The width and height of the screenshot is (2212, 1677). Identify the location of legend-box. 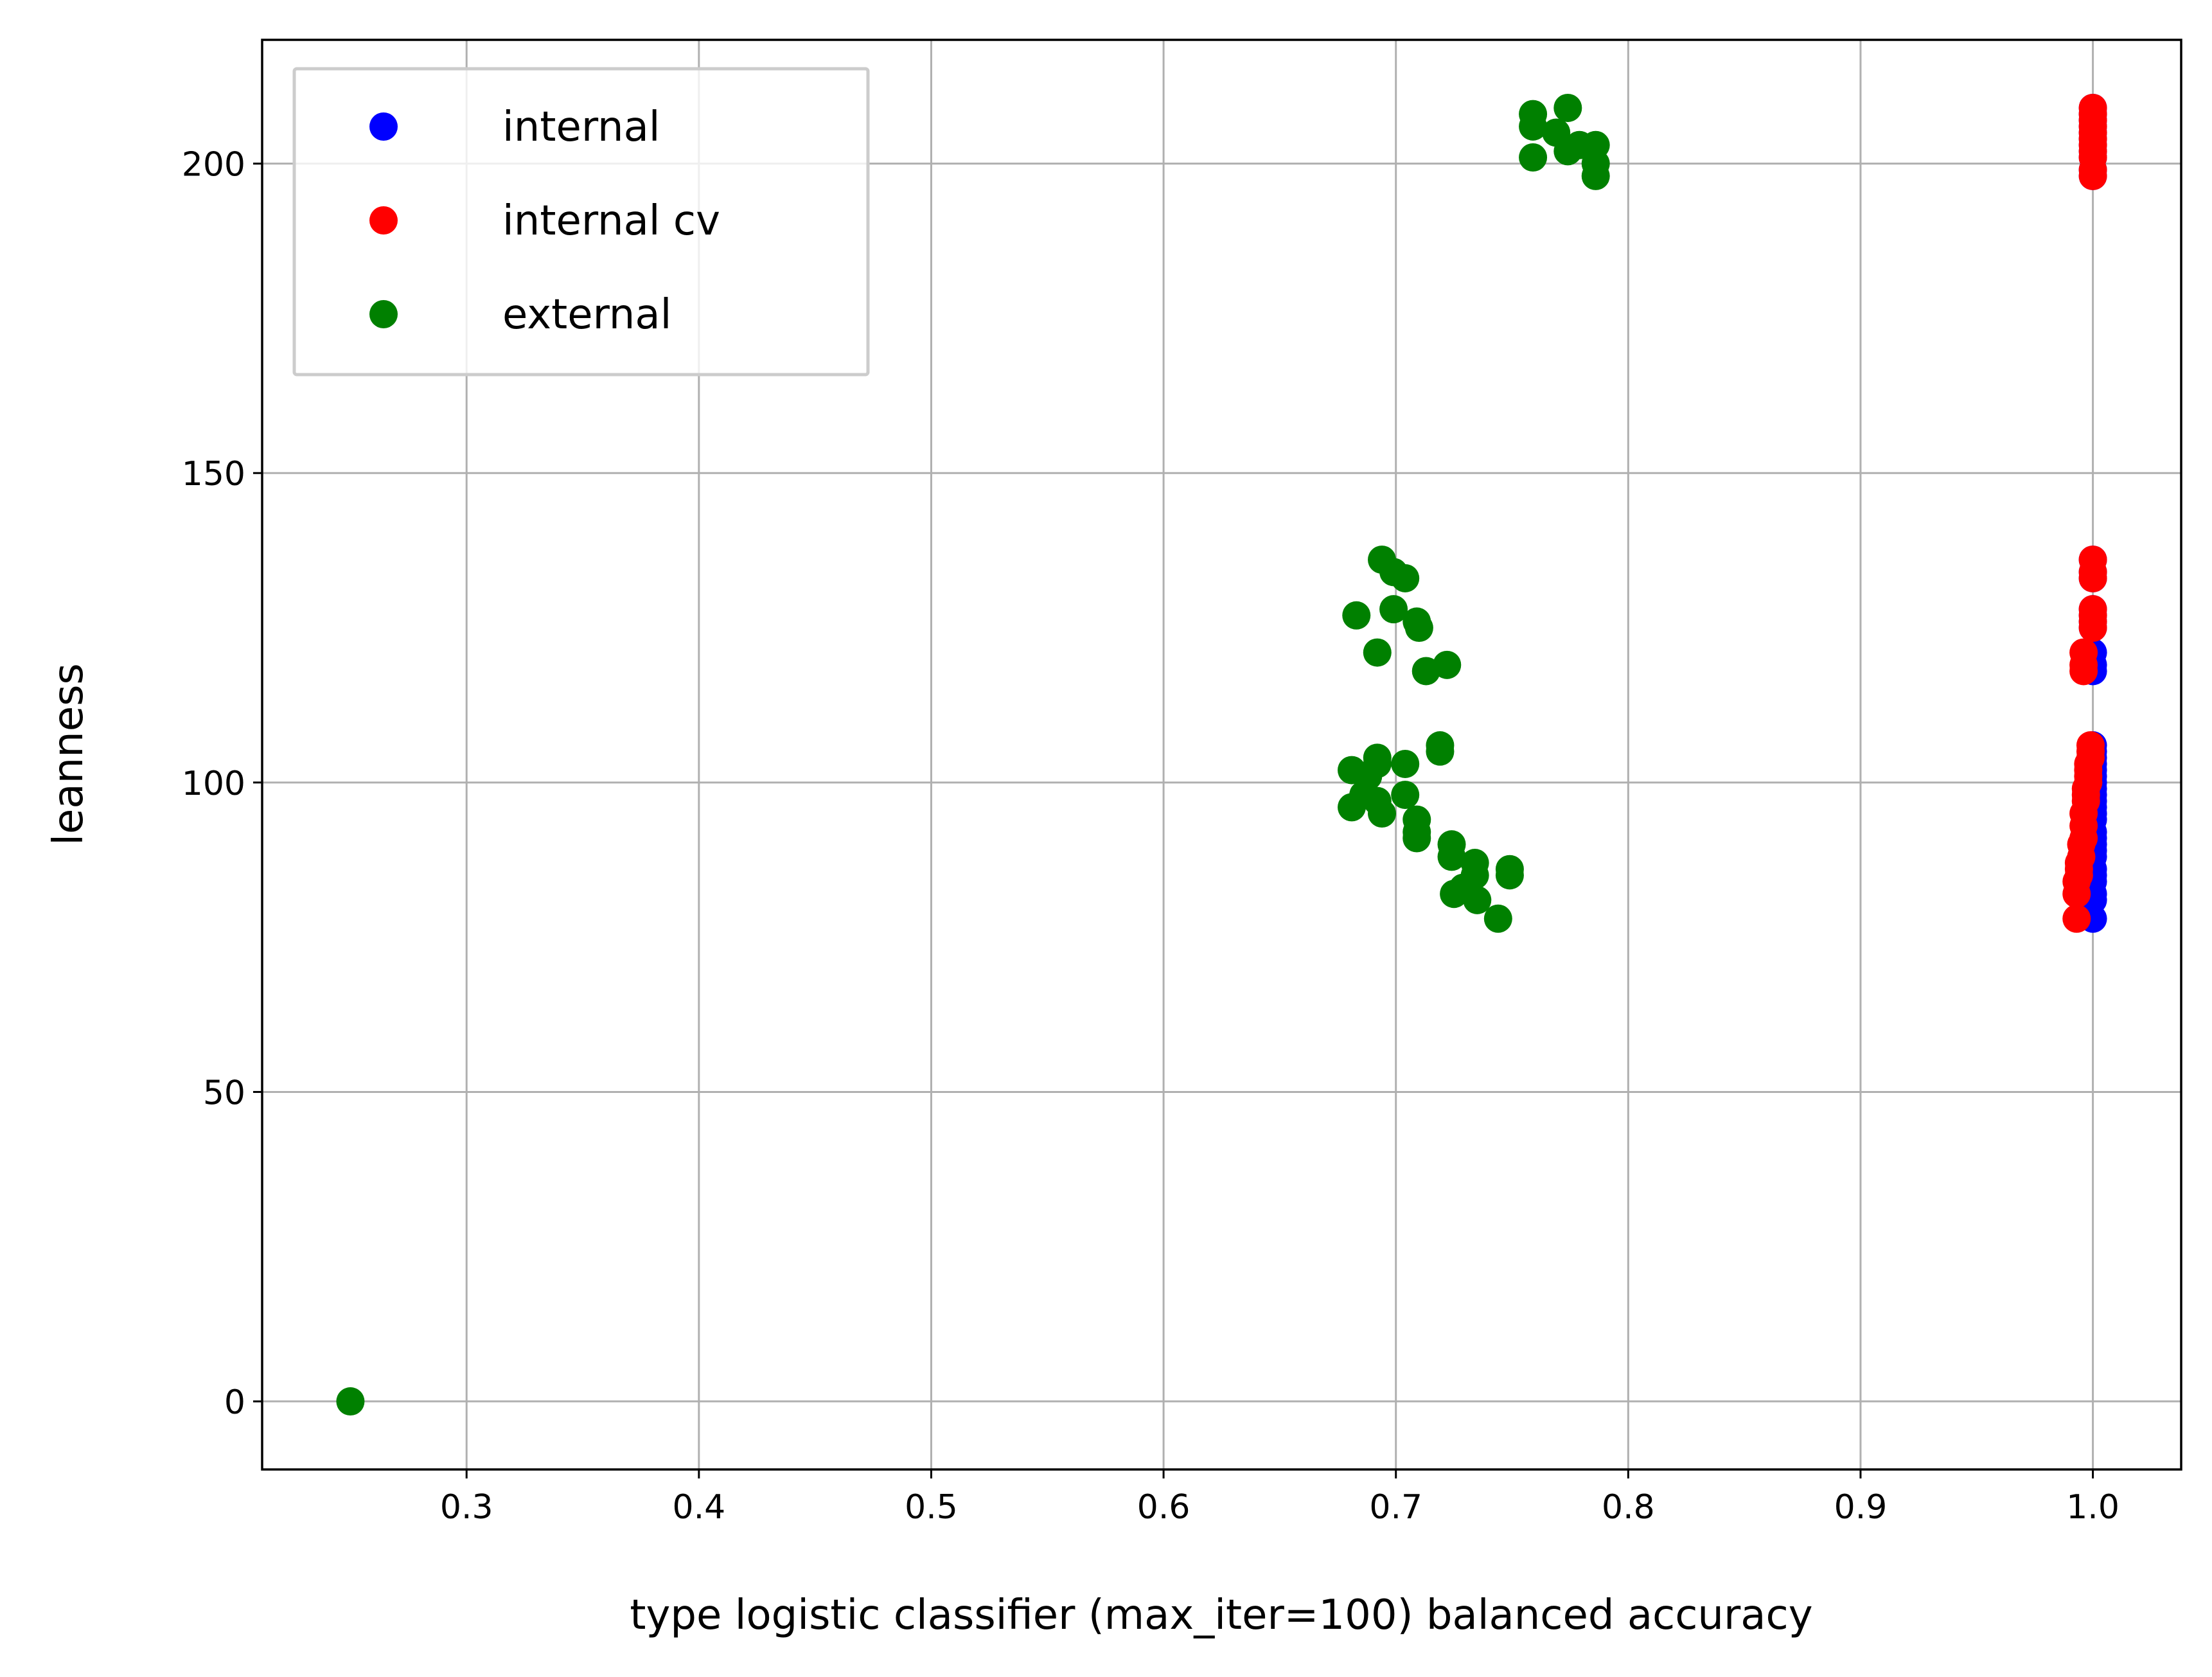
(581, 222).